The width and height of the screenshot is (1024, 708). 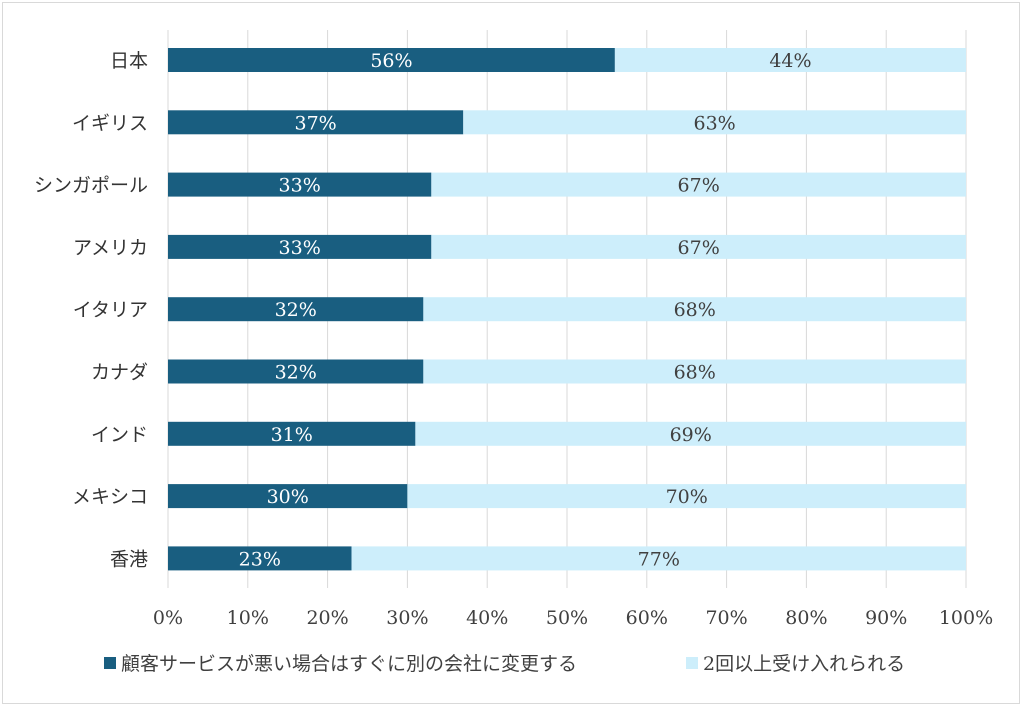 I want to click on category-label: イタリア, so click(x=110, y=310).